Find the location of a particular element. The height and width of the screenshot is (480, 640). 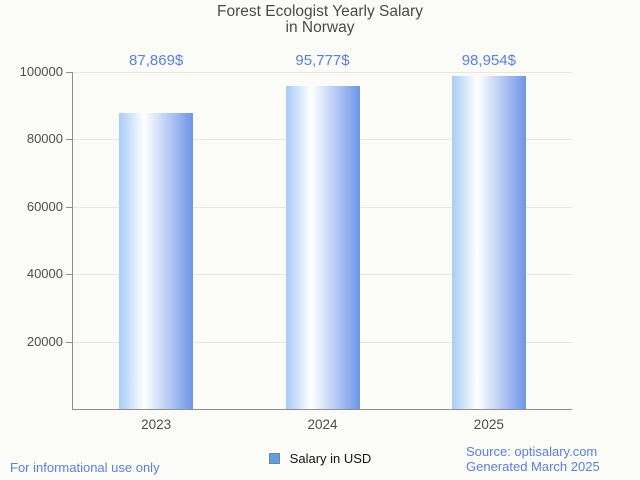

bar-2025 is located at coordinates (489, 242).